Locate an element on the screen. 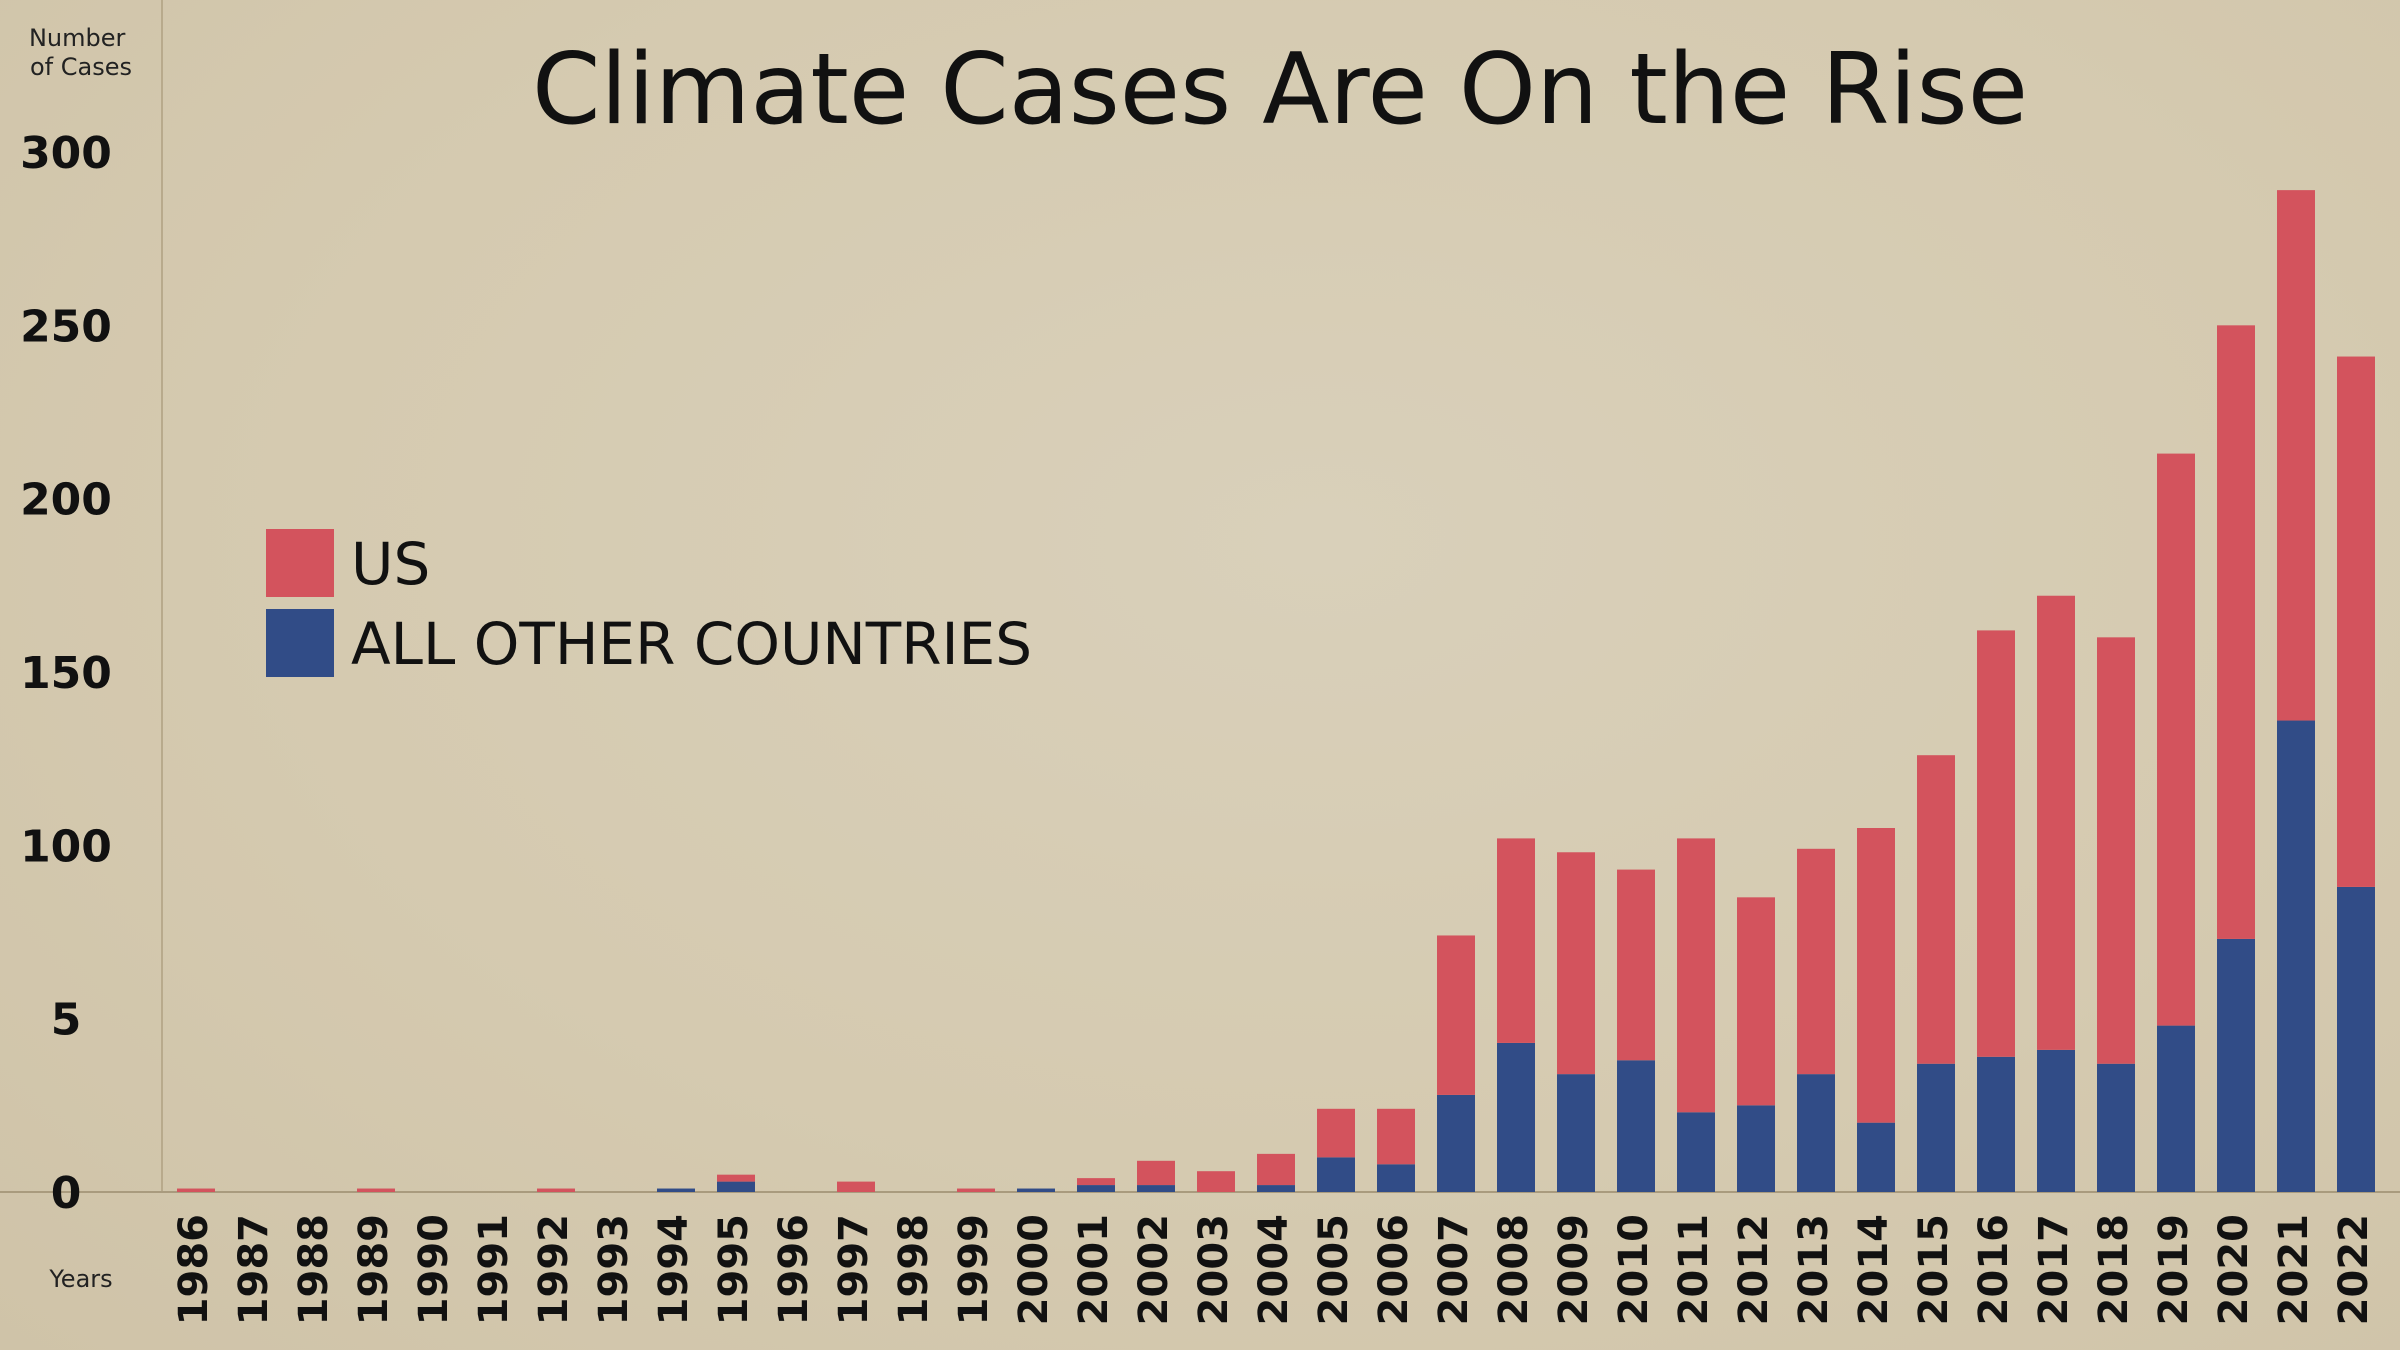 Image resolution: width=2400 pixels, height=1350 pixels. bar-us-2010 is located at coordinates (1636, 965).